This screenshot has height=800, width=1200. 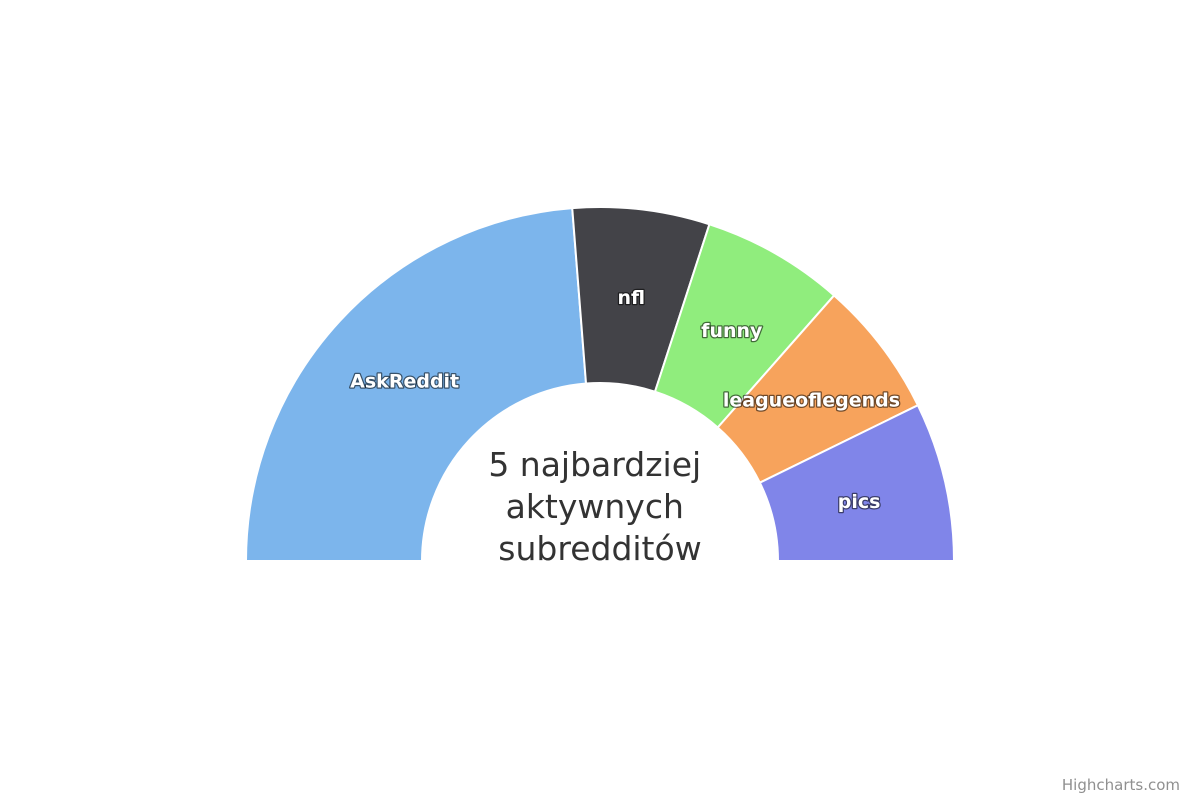 What do you see at coordinates (859, 502) in the screenshot?
I see `data-label-pics: pics` at bounding box center [859, 502].